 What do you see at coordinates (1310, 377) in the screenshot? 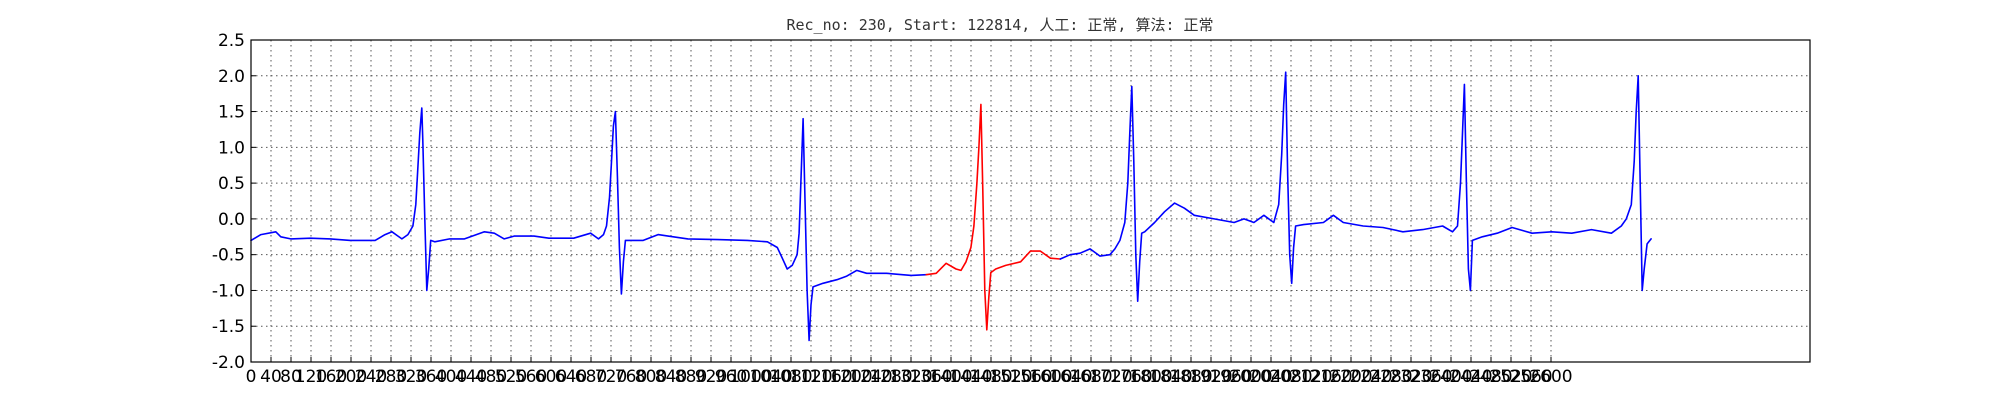
I see `x-tick-label: 2120` at bounding box center [1310, 377].